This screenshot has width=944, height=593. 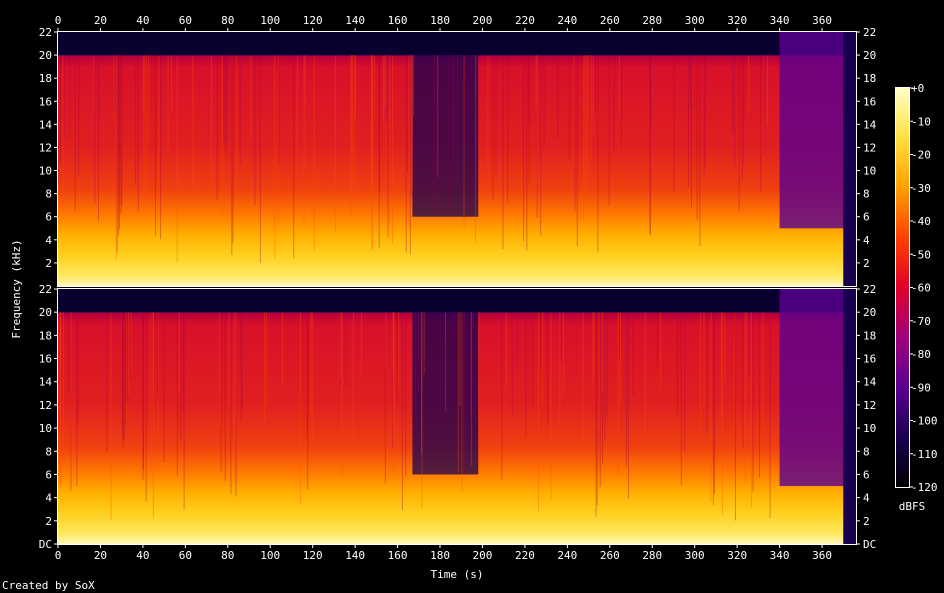 What do you see at coordinates (780, 20) in the screenshot?
I see `x-tick-label-top: 340` at bounding box center [780, 20].